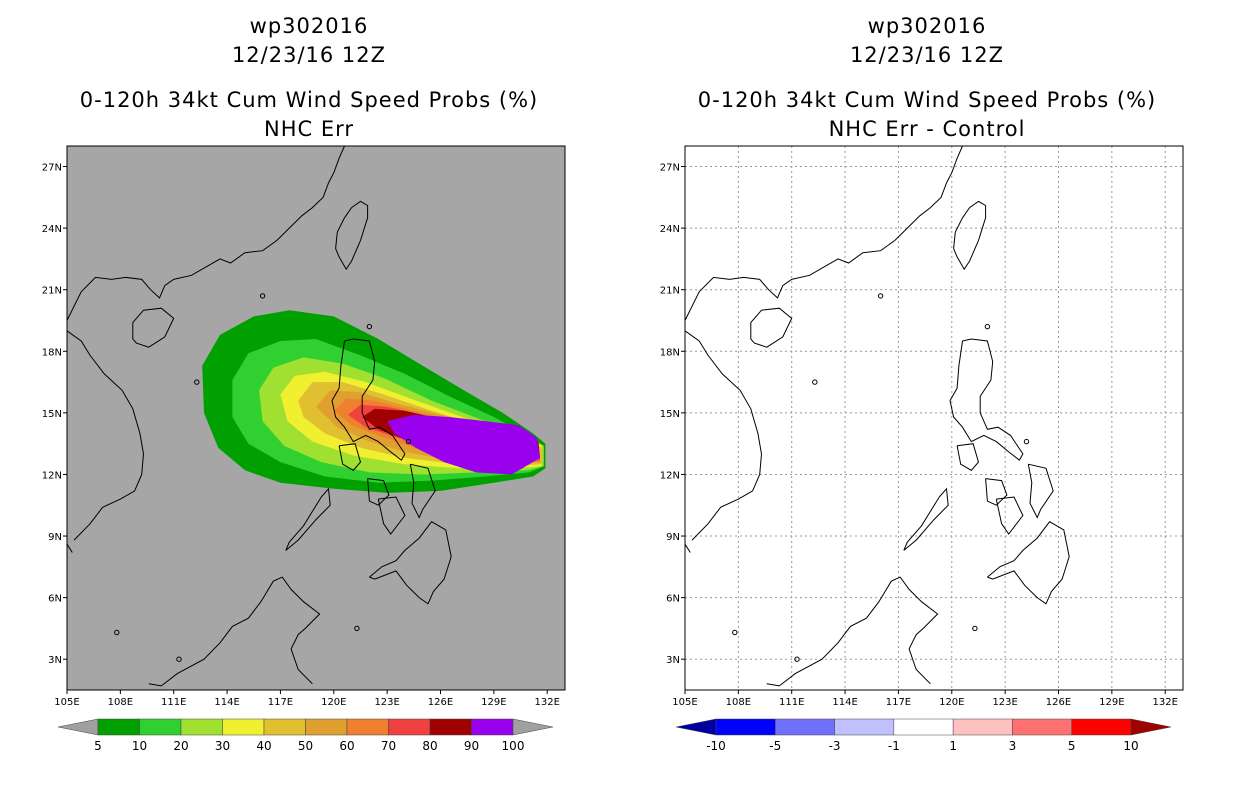 The width and height of the screenshot is (1236, 800). What do you see at coordinates (78, 727) in the screenshot?
I see `colorbar-low-arrow` at bounding box center [78, 727].